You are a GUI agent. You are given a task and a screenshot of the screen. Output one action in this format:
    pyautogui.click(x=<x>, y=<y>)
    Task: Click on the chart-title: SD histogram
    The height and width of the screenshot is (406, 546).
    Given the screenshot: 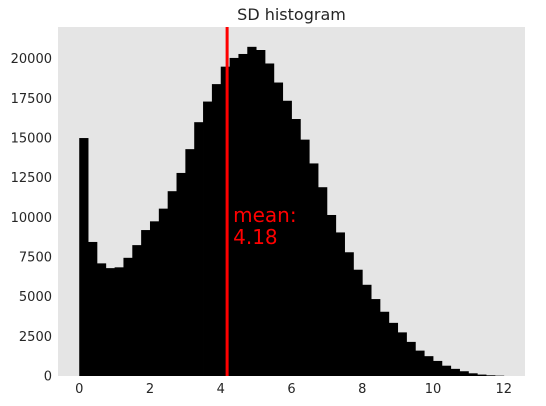 What is the action you would take?
    pyautogui.click(x=291, y=14)
    